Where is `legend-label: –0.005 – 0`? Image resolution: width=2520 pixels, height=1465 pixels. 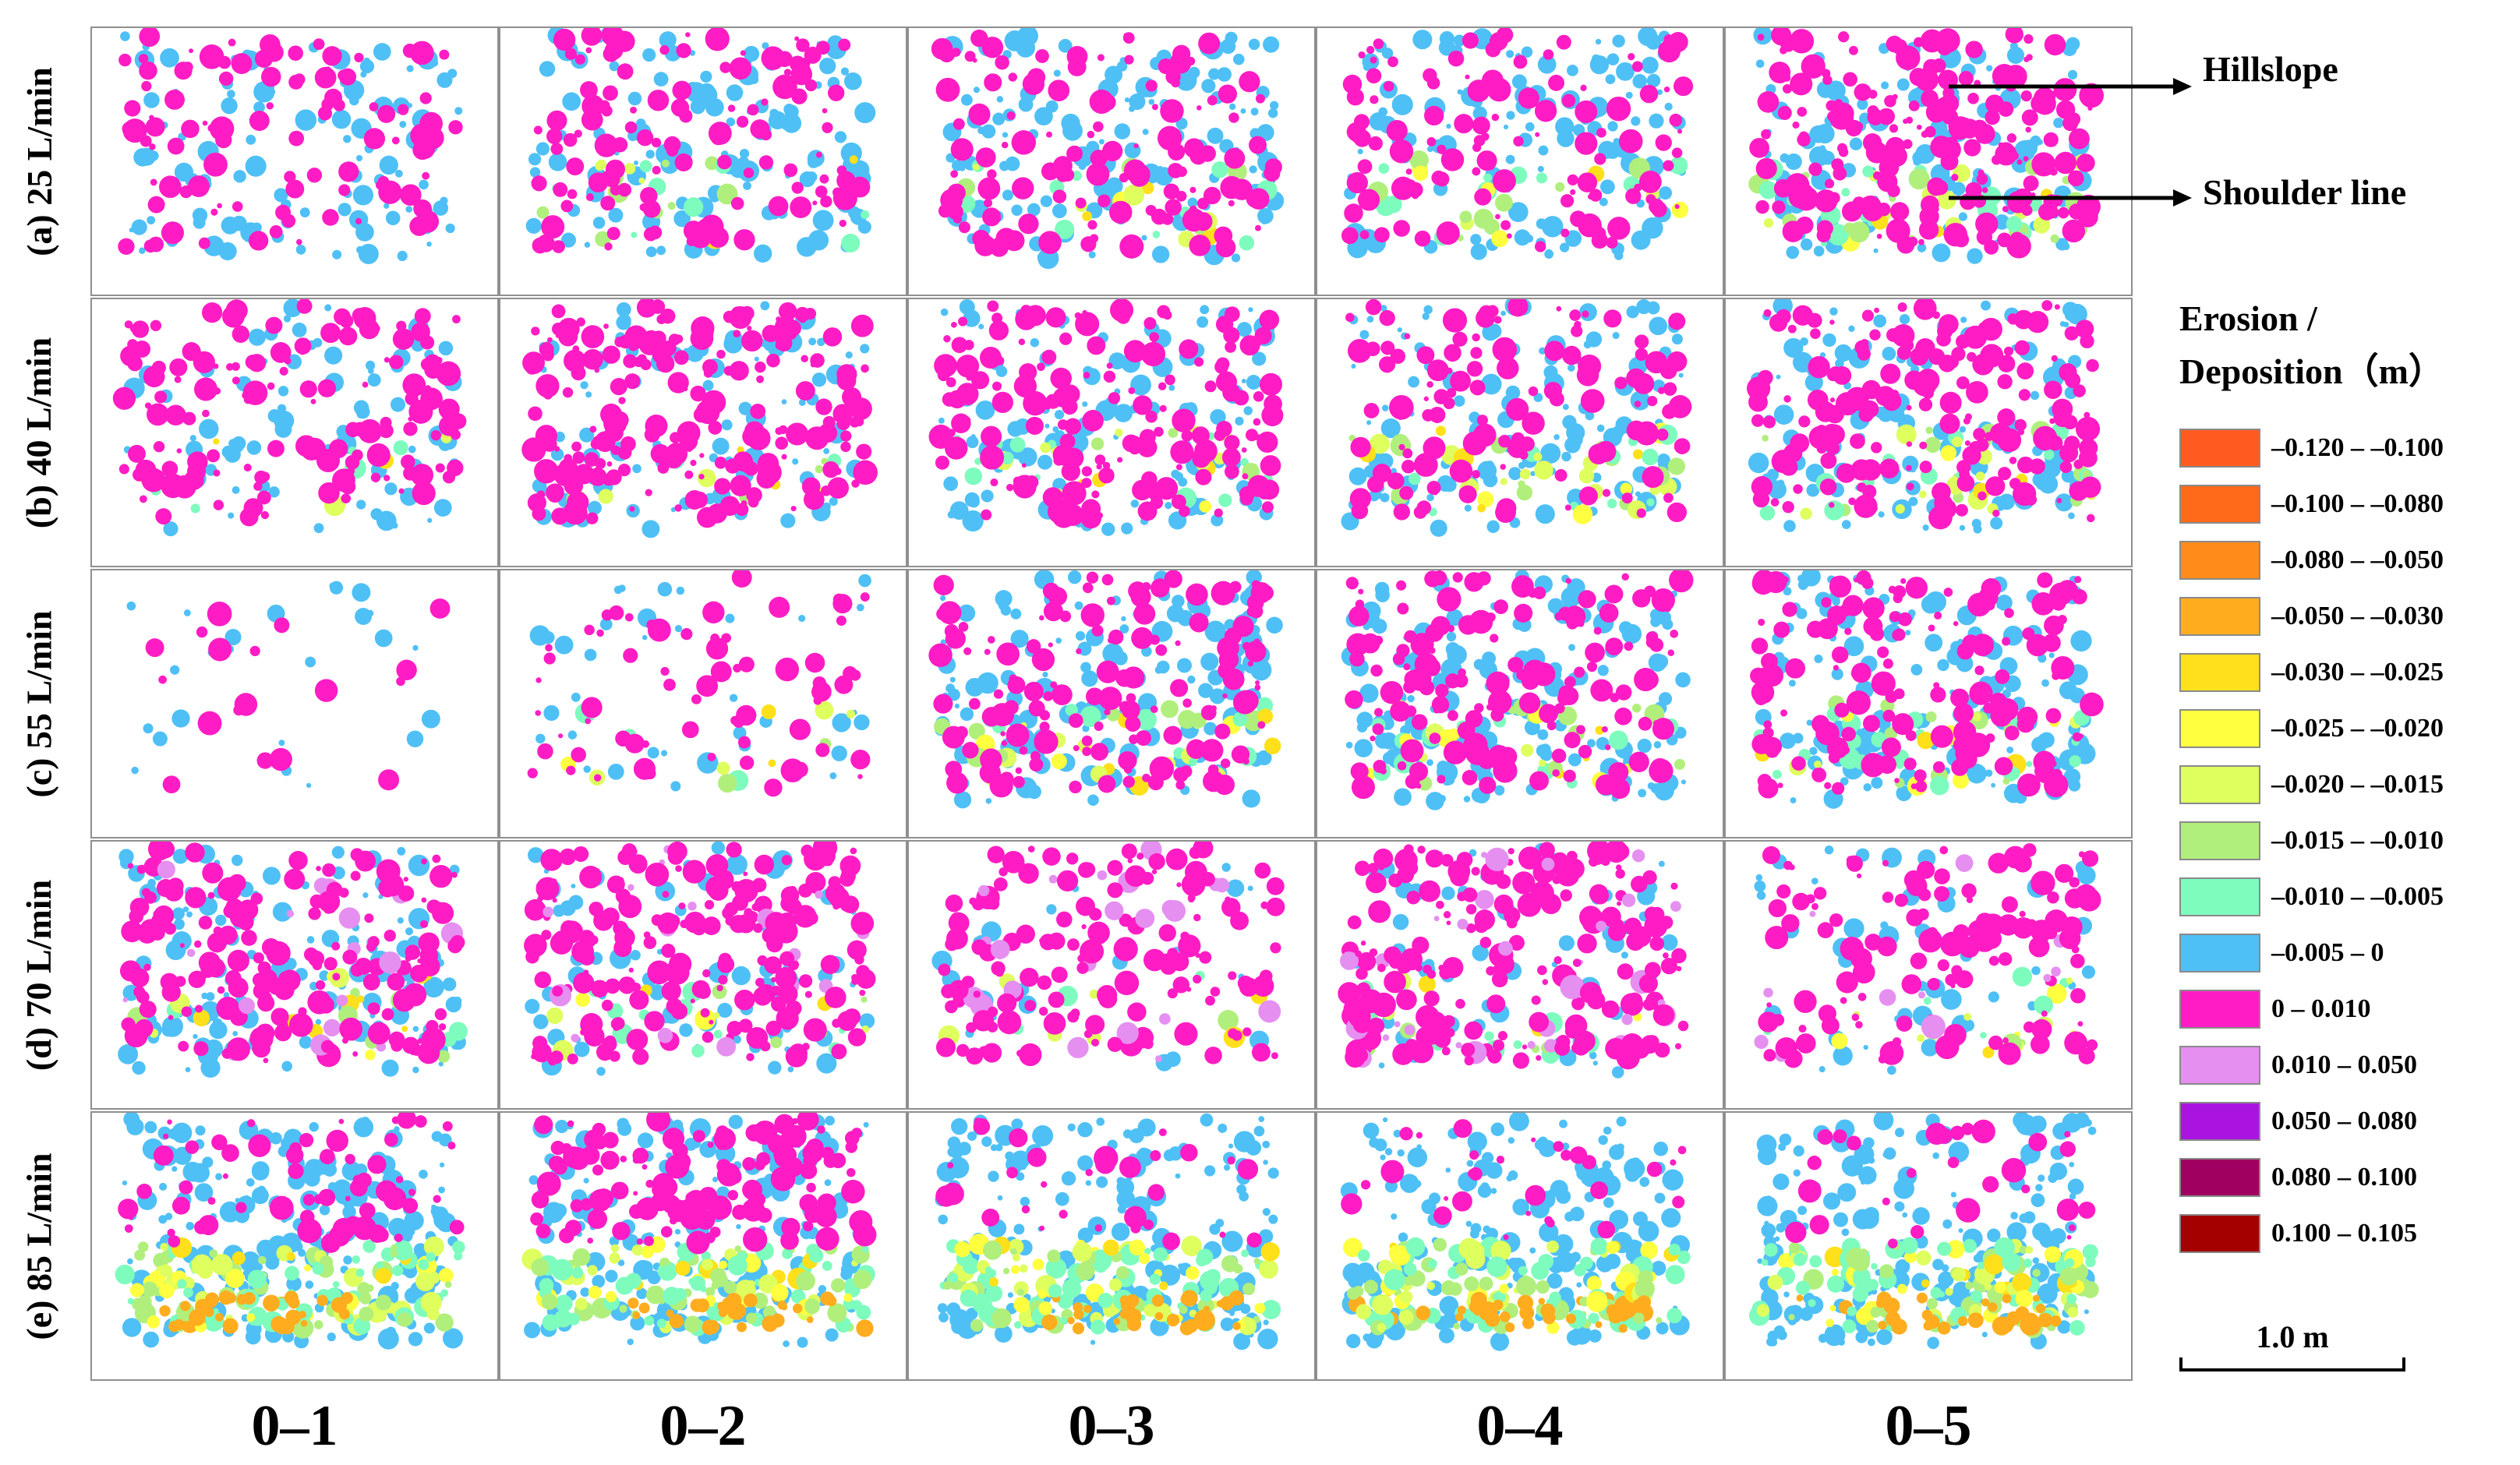
legend-label: –0.005 – 0 is located at coordinates (2328, 952).